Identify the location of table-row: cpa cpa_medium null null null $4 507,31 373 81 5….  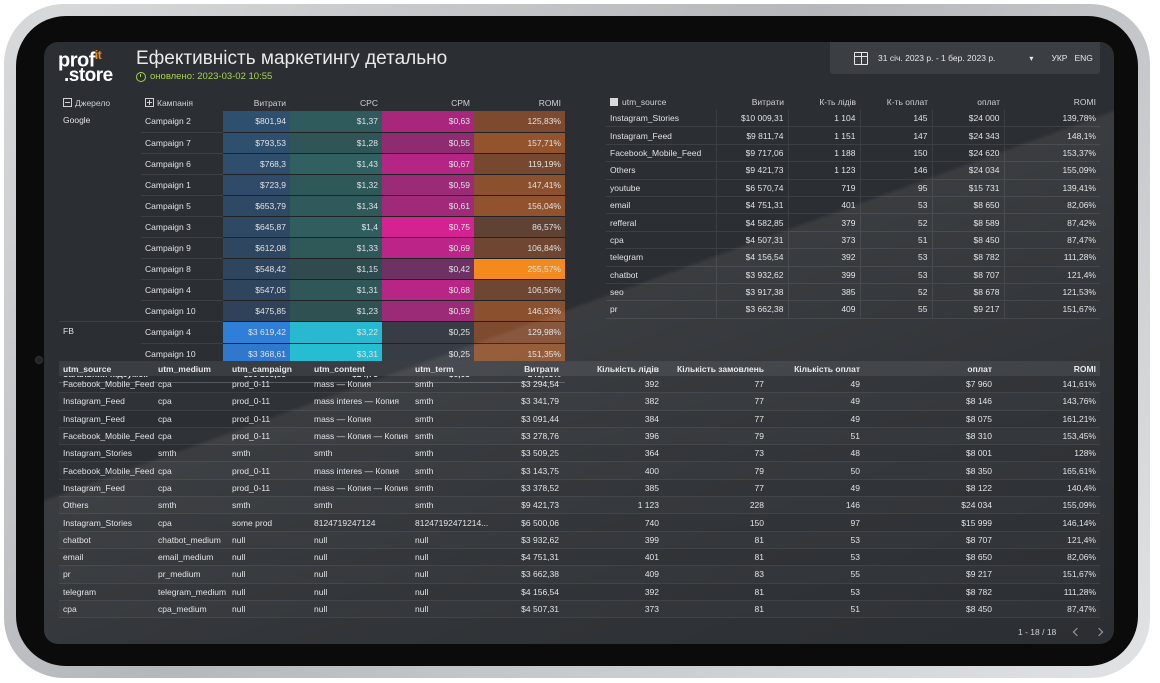
(579, 609).